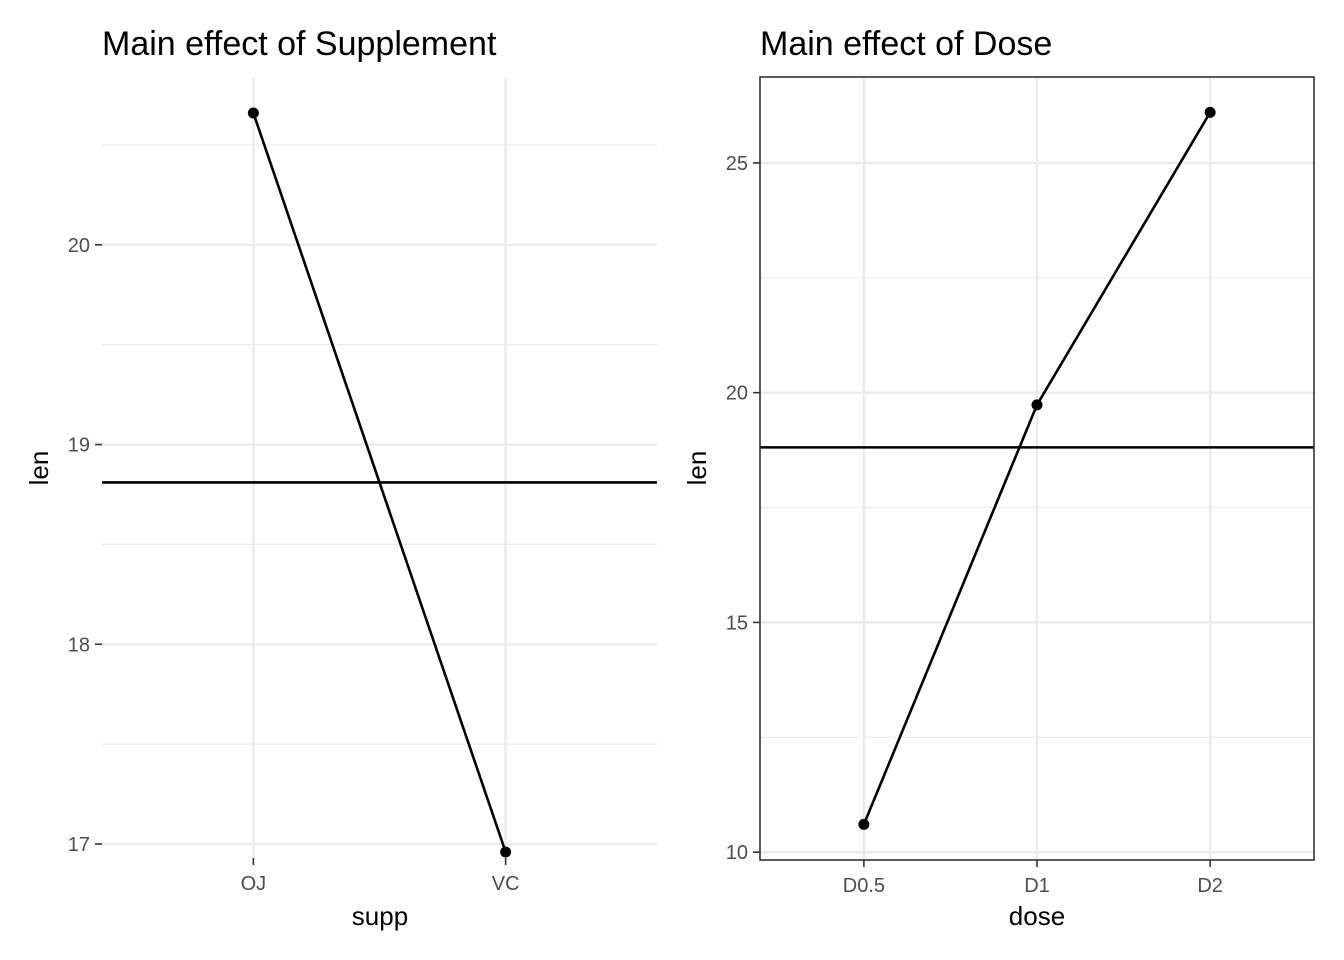  I want to click on x-tick-label: D2, so click(1210, 886).